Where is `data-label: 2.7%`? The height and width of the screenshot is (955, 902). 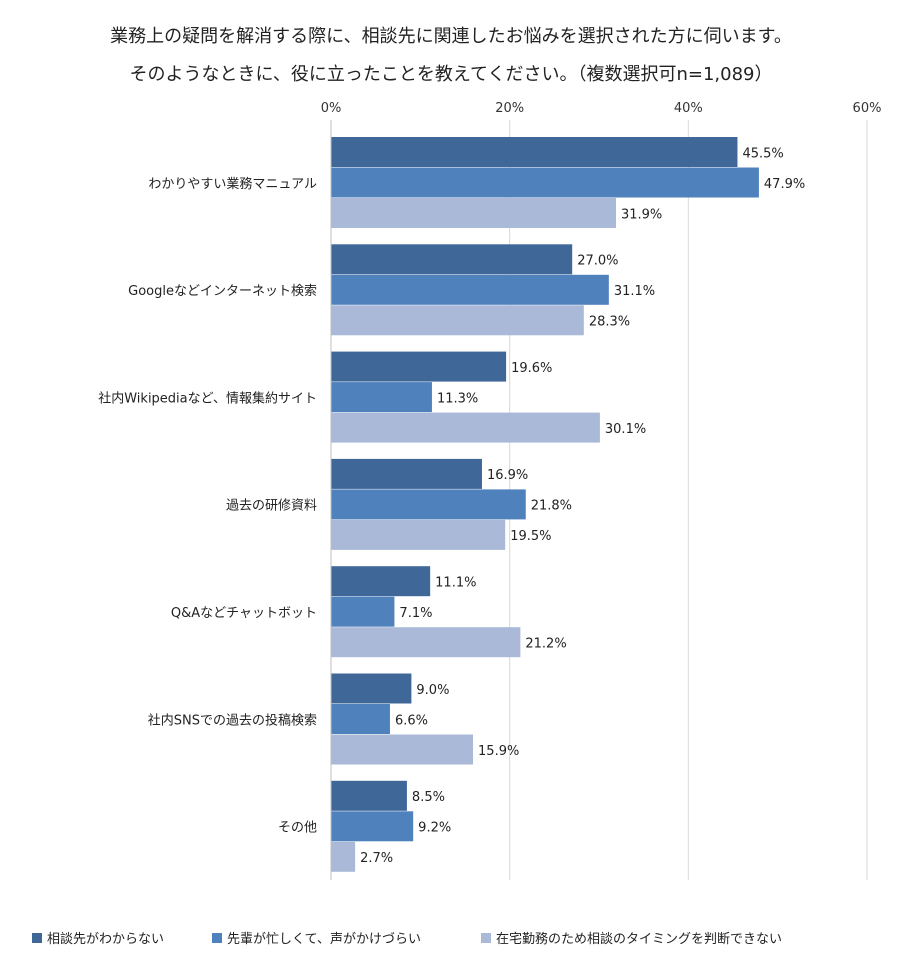 data-label: 2.7% is located at coordinates (376, 858).